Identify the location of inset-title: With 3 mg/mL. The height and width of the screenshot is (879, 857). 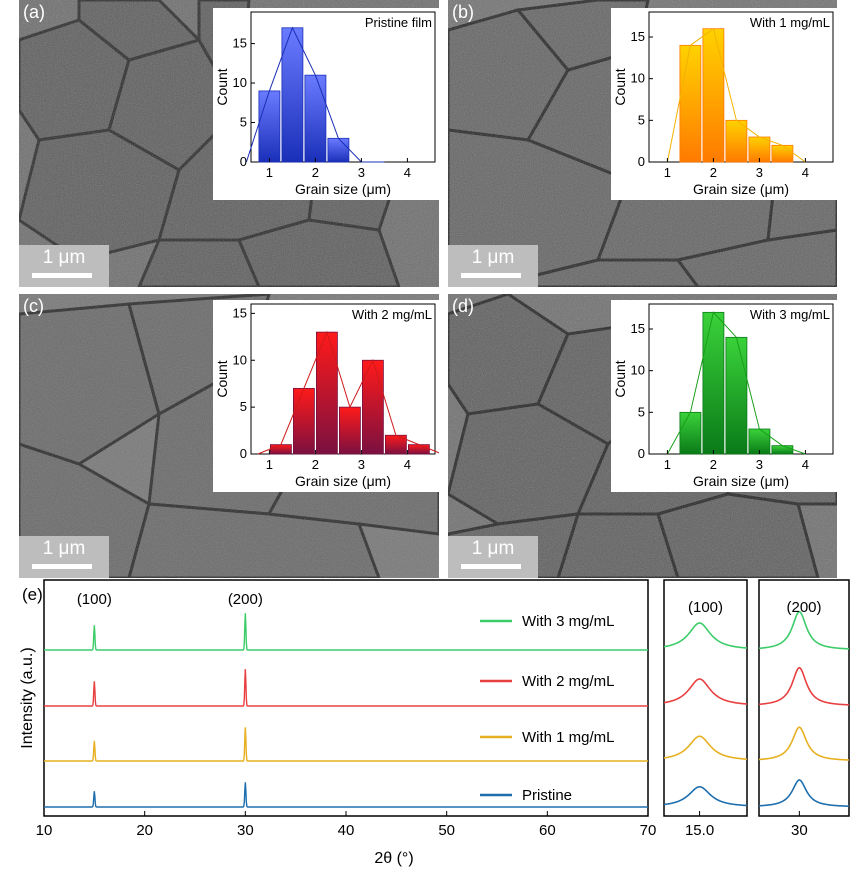
(790, 314).